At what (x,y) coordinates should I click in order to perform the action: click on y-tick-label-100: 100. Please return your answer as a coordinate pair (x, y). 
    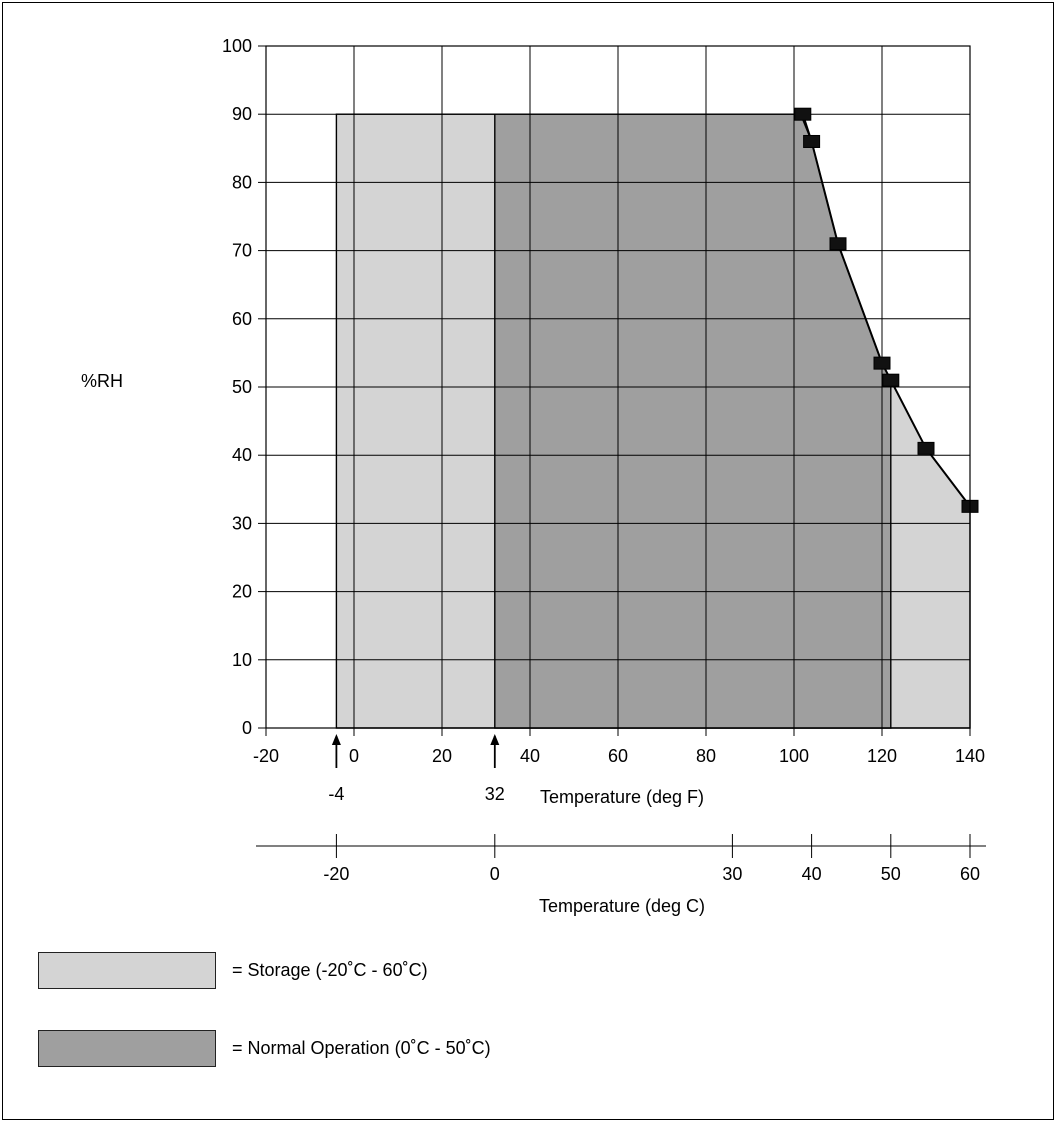
    Looking at the image, I should click on (237, 46).